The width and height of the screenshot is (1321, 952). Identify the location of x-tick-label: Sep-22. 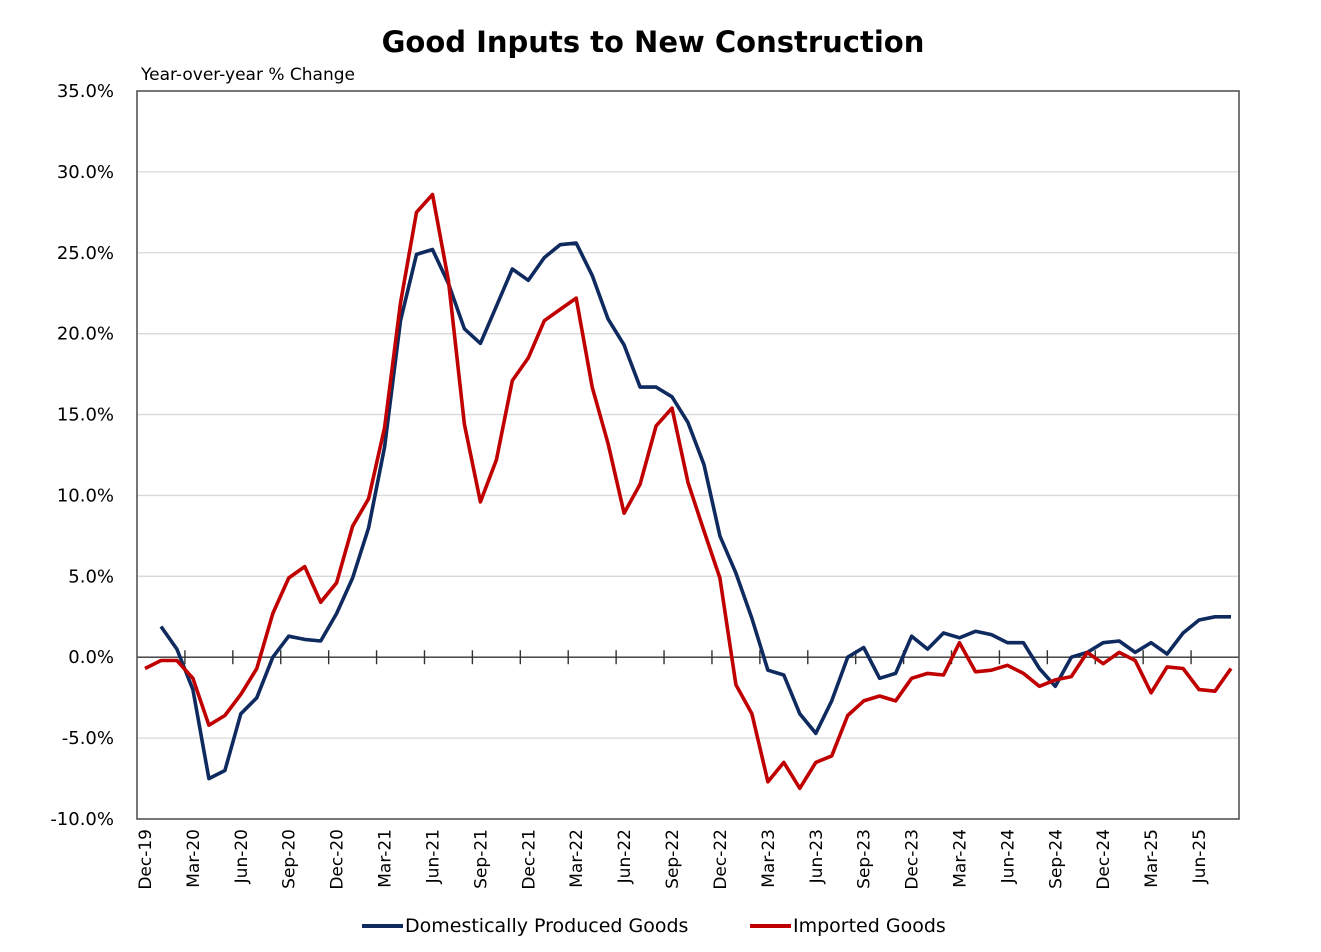
(673, 859).